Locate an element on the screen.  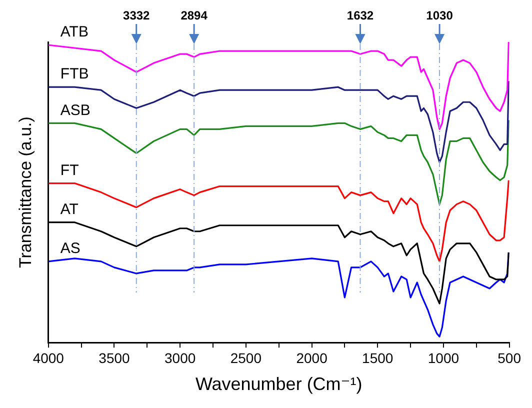
series-label: ATB is located at coordinates (74, 32).